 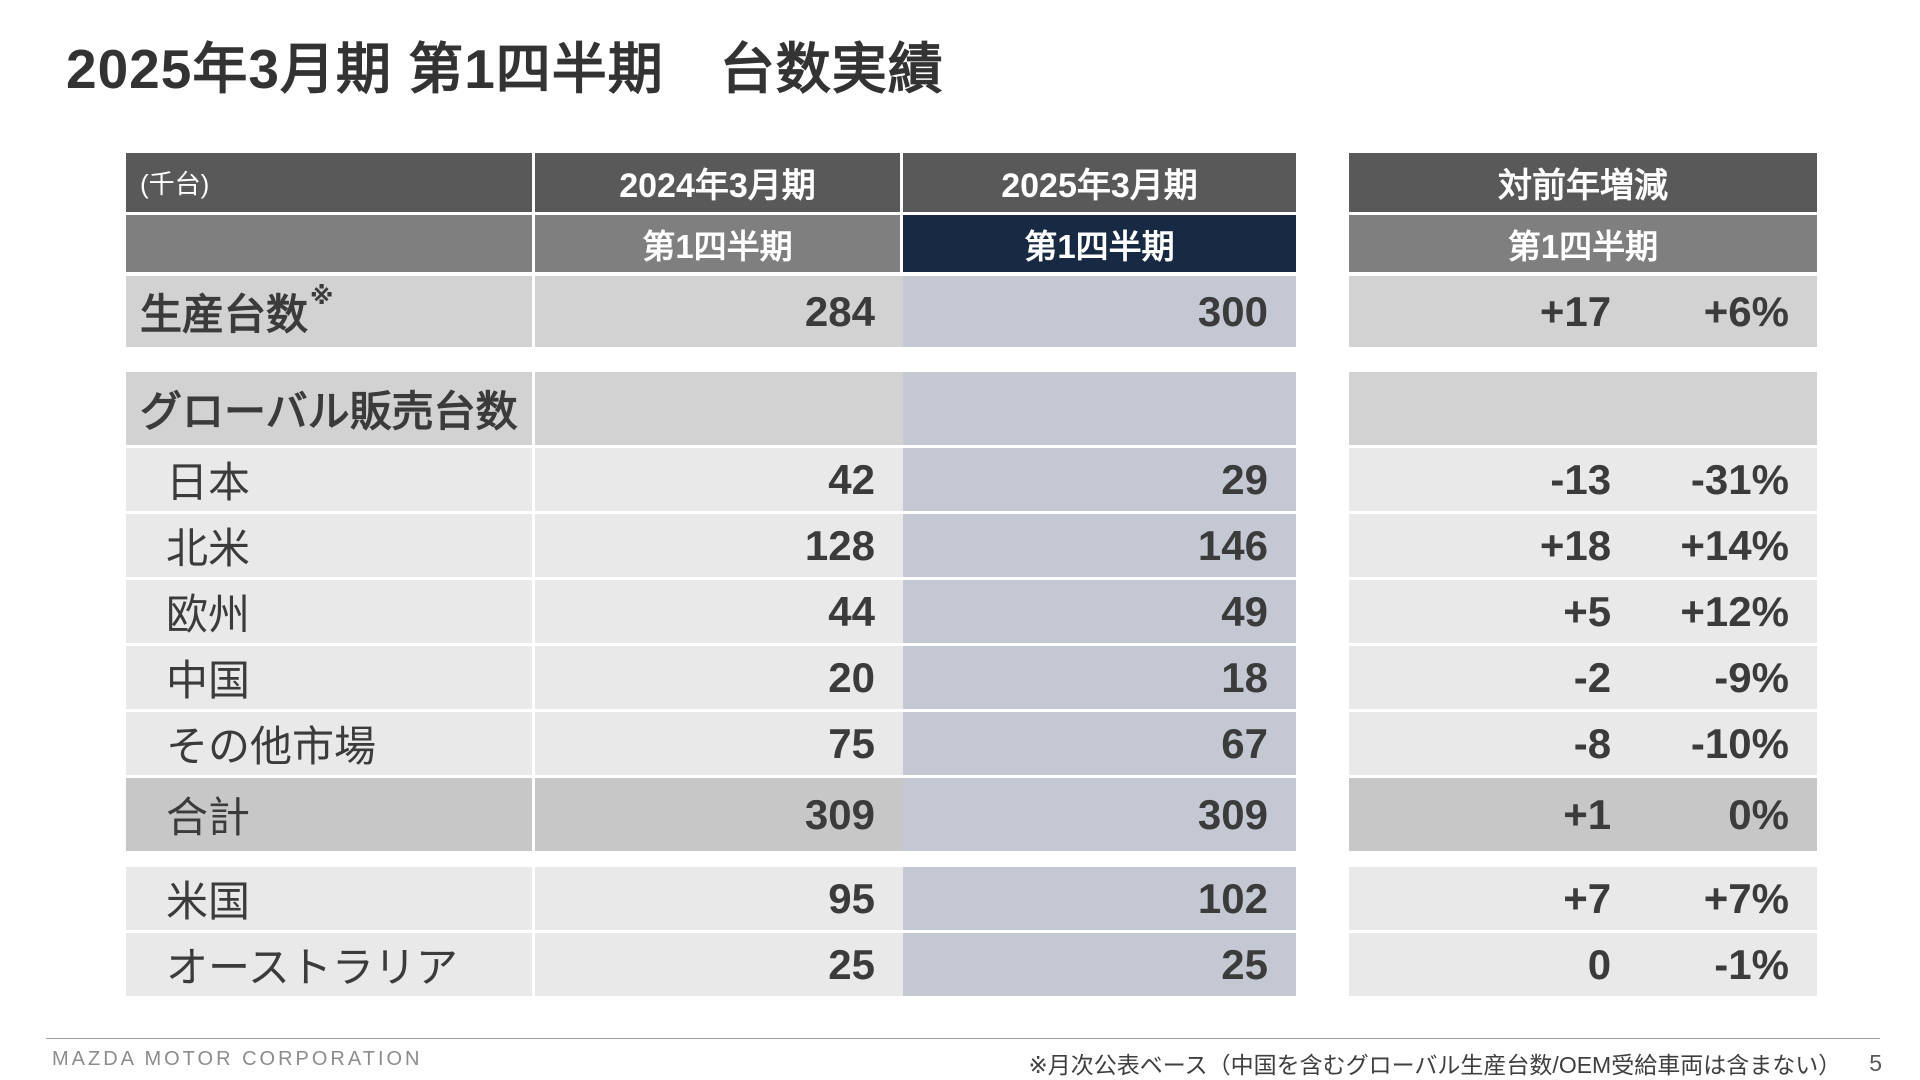 I want to click on value-2025-cell, so click(x=1099, y=408).